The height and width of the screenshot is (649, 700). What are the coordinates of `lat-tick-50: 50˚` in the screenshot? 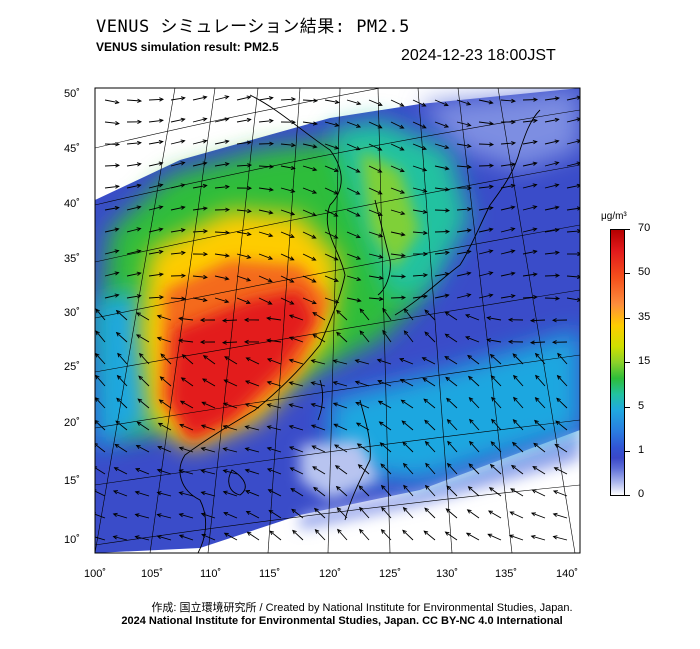 It's located at (72, 94).